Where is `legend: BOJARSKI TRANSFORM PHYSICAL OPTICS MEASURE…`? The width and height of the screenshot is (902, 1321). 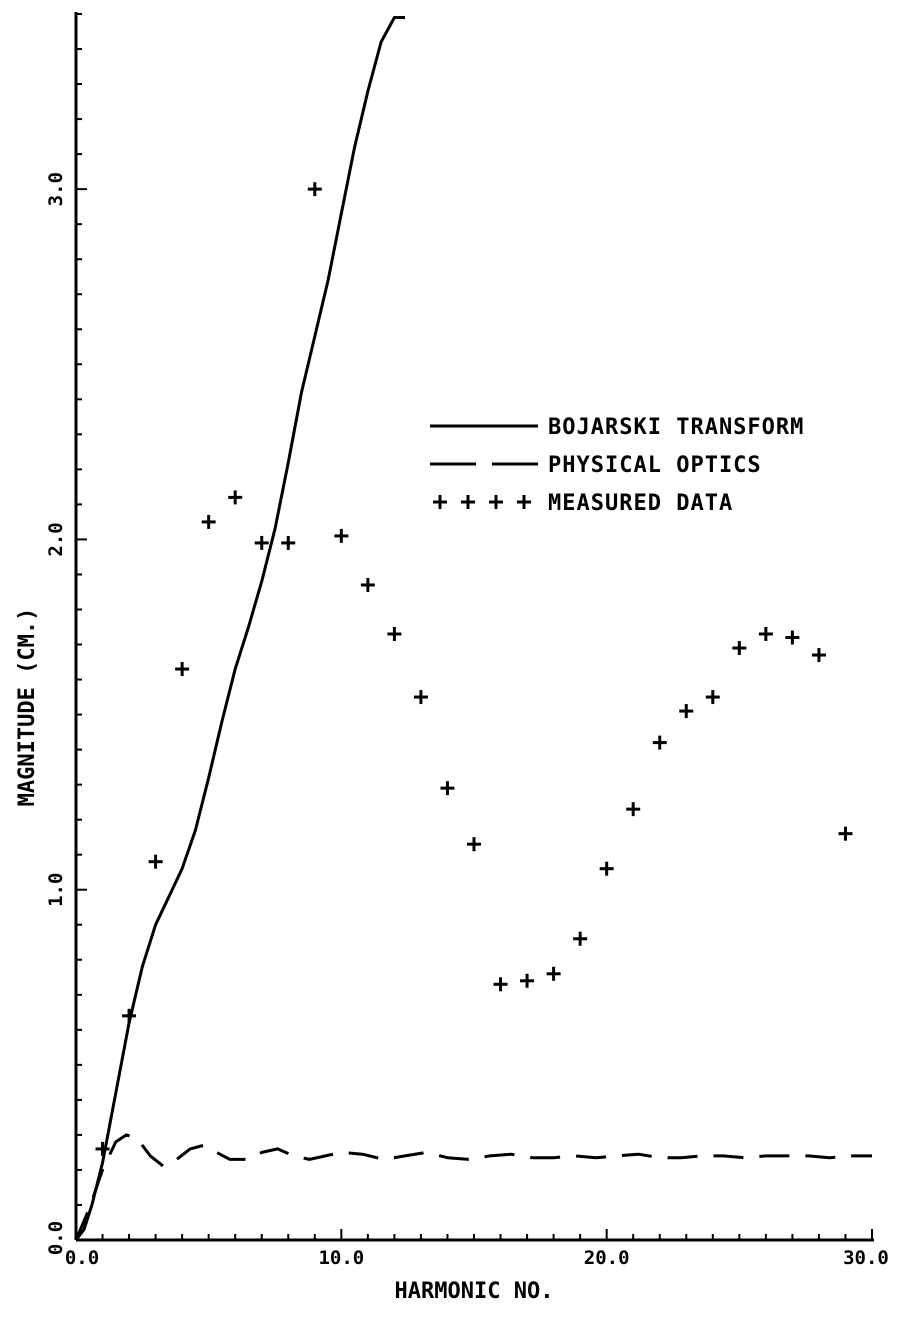
legend: BOJARSKI TRANSFORM PHYSICAL OPTICS MEASURE… is located at coordinates (617, 465).